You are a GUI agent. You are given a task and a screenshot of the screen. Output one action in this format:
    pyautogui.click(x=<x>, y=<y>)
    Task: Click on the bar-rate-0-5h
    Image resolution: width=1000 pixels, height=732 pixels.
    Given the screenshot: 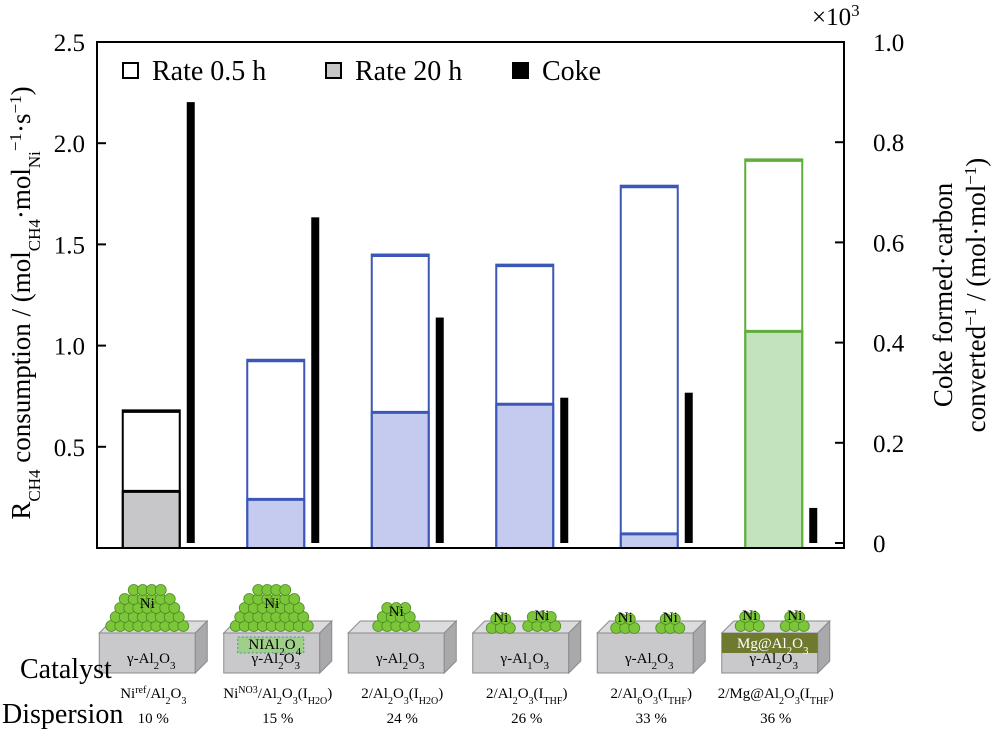 What is the action you would take?
    pyautogui.click(x=649, y=366)
    